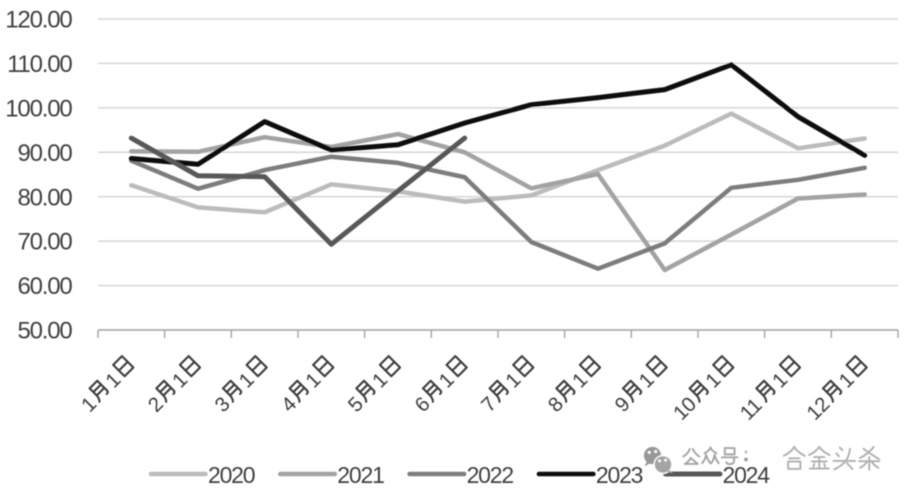 This screenshot has width=909, height=495. What do you see at coordinates (44, 286) in the screenshot?
I see `svg-text: 60.00` at bounding box center [44, 286].